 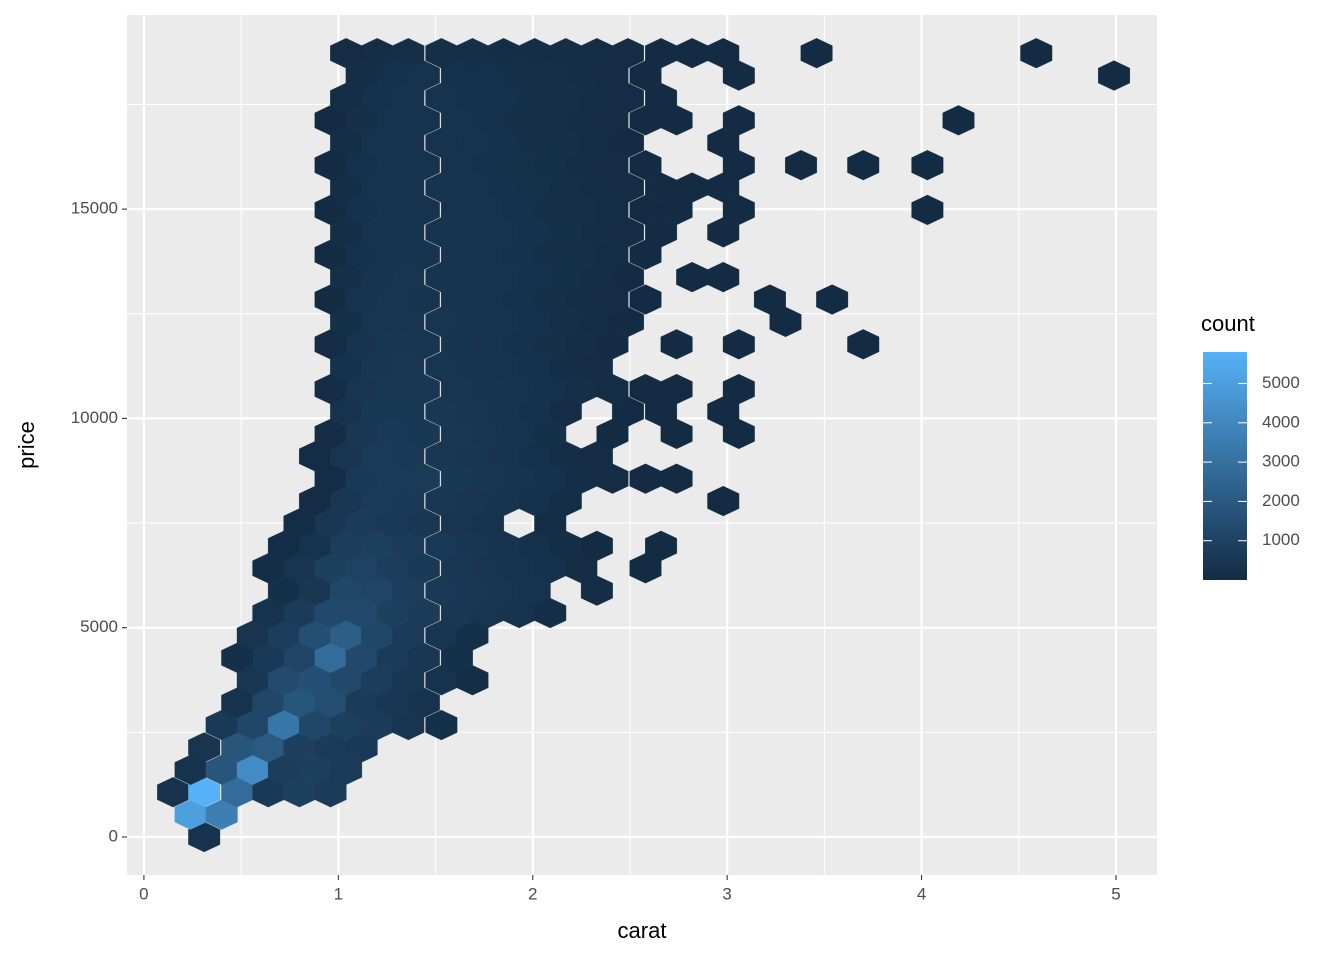 I want to click on x-tick-label: 5, so click(x=1115, y=893).